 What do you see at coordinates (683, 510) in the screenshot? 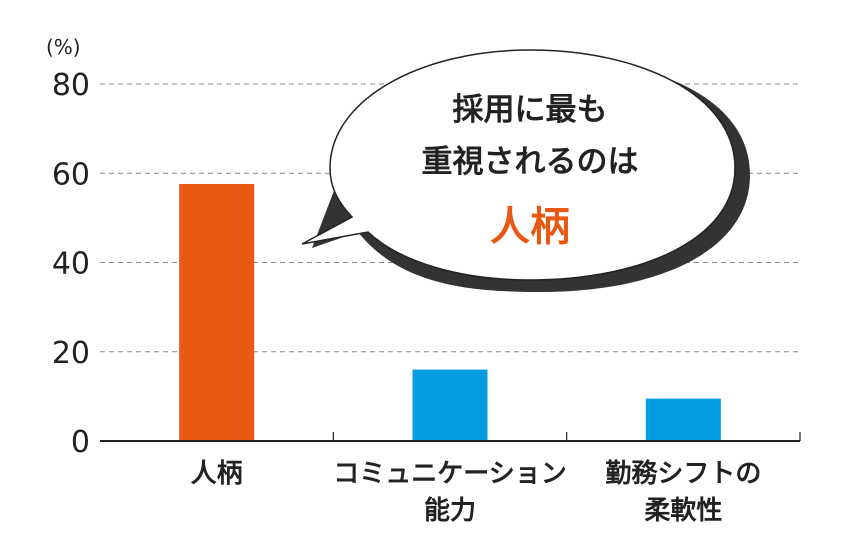
I see `x-category-label: 柔軟性` at bounding box center [683, 510].